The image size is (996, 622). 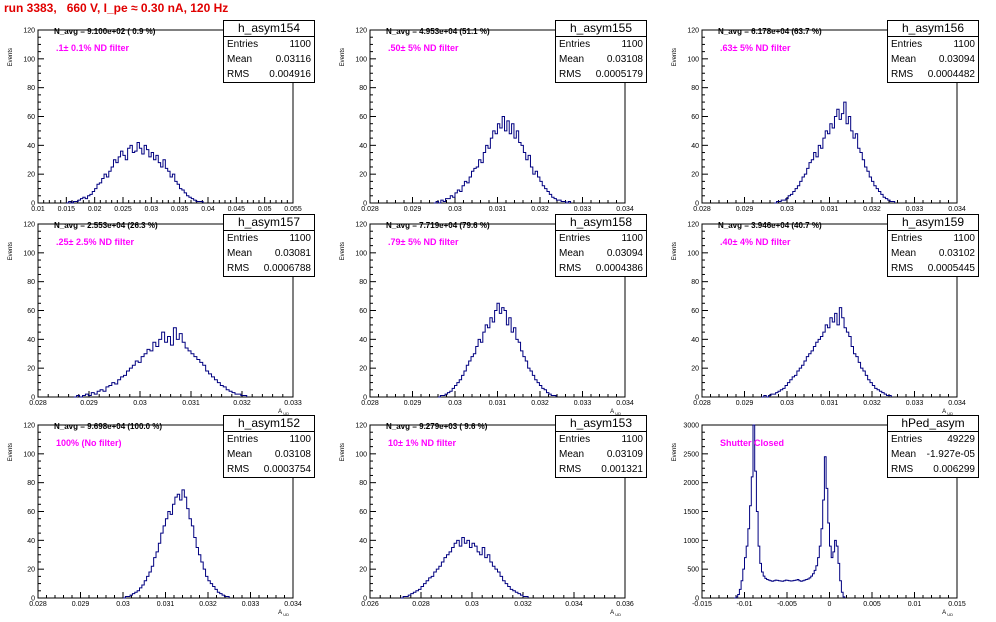 What do you see at coordinates (269, 59) in the screenshot?
I see `stats-row-mean: Mean 0.03116` at bounding box center [269, 59].